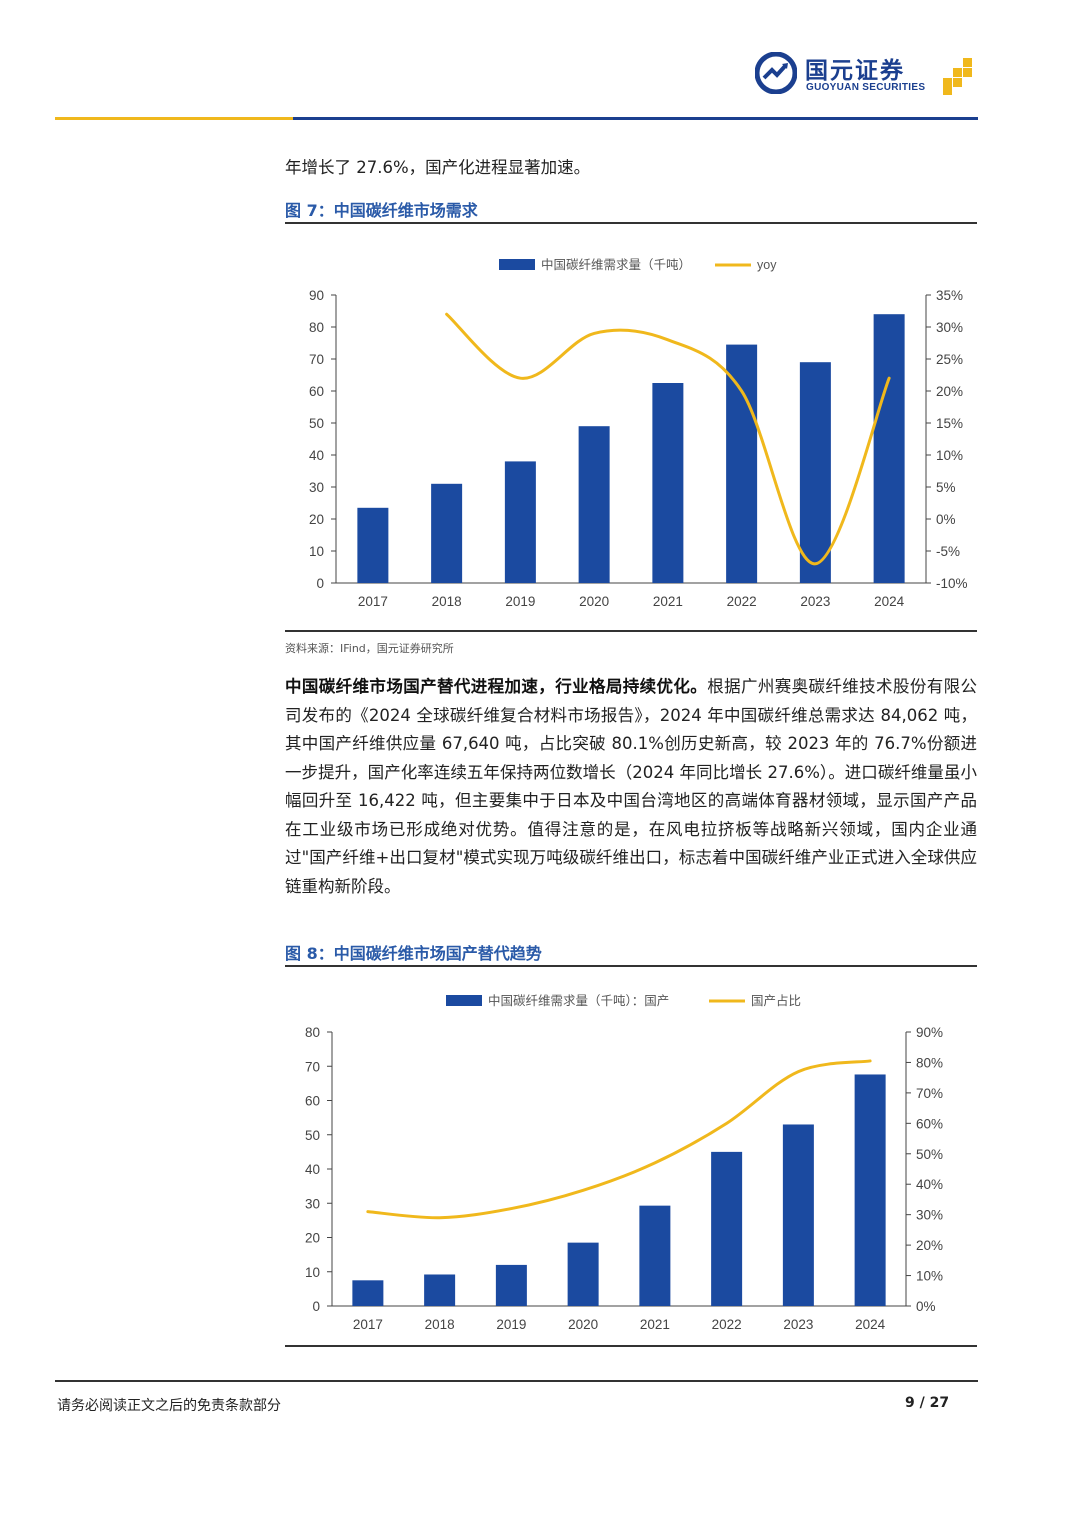 This screenshot has height=1527, width=1080. I want to click on paragraph-lead: 中国碳纤维市场国产替代进程加速，行业格局持续优化。, so click(496, 686).